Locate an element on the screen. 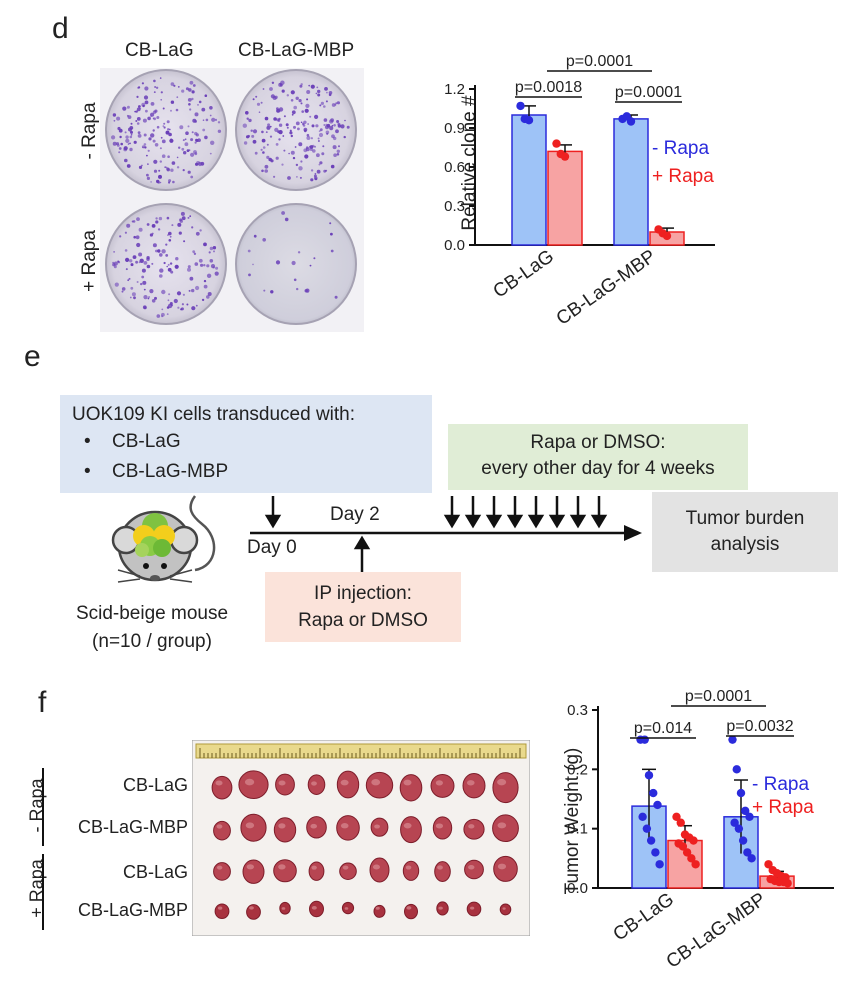 This screenshot has width=862, height=998. y-tick-label: 0.2 is located at coordinates (577, 769).